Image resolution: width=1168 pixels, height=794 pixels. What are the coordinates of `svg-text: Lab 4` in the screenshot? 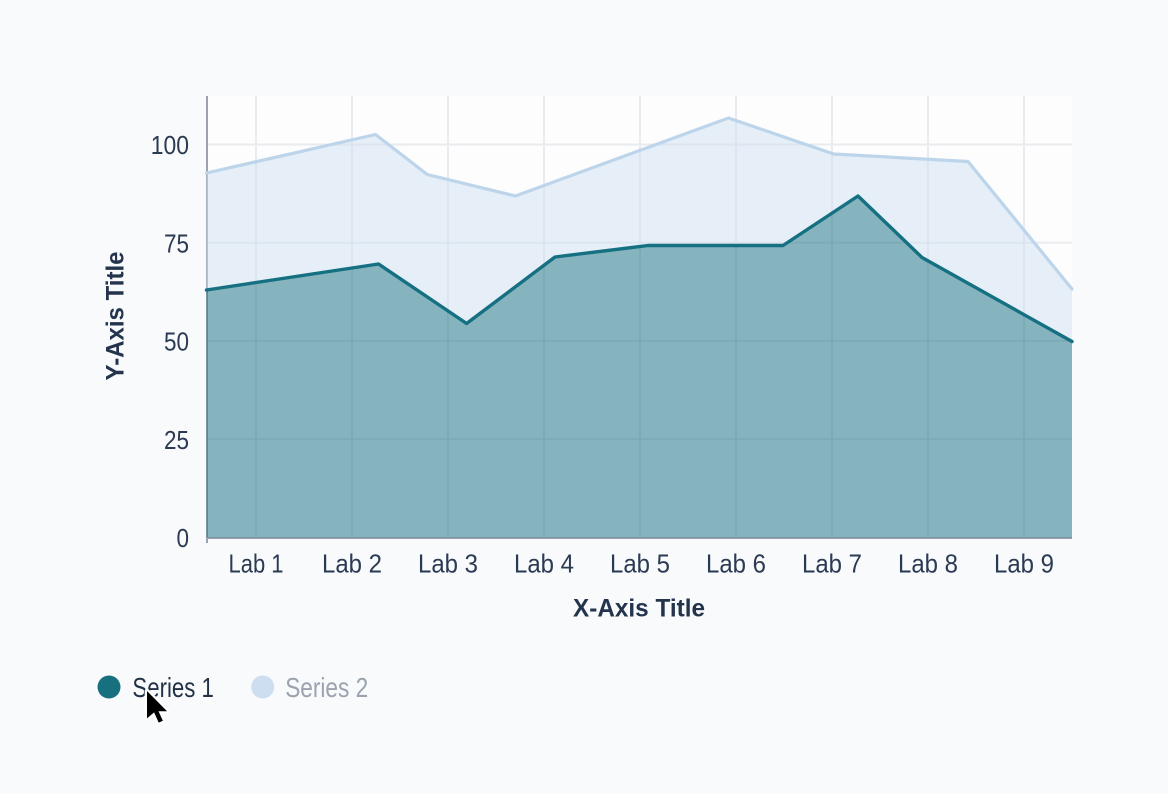 It's located at (544, 563).